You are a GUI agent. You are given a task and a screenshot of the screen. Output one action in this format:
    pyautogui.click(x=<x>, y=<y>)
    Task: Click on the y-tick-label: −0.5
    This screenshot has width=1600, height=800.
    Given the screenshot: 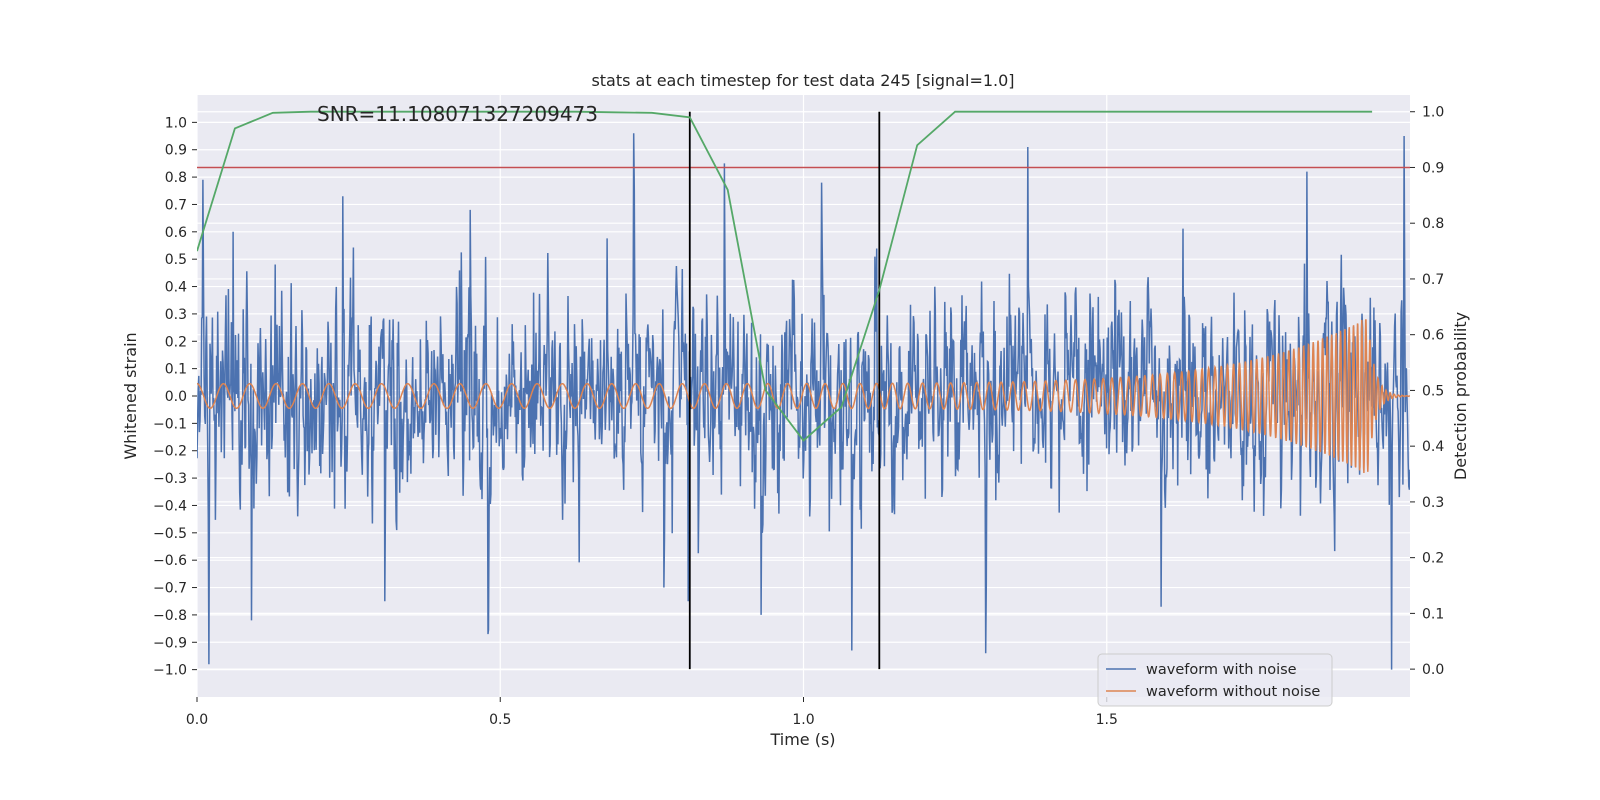 What is the action you would take?
    pyautogui.click(x=170, y=534)
    